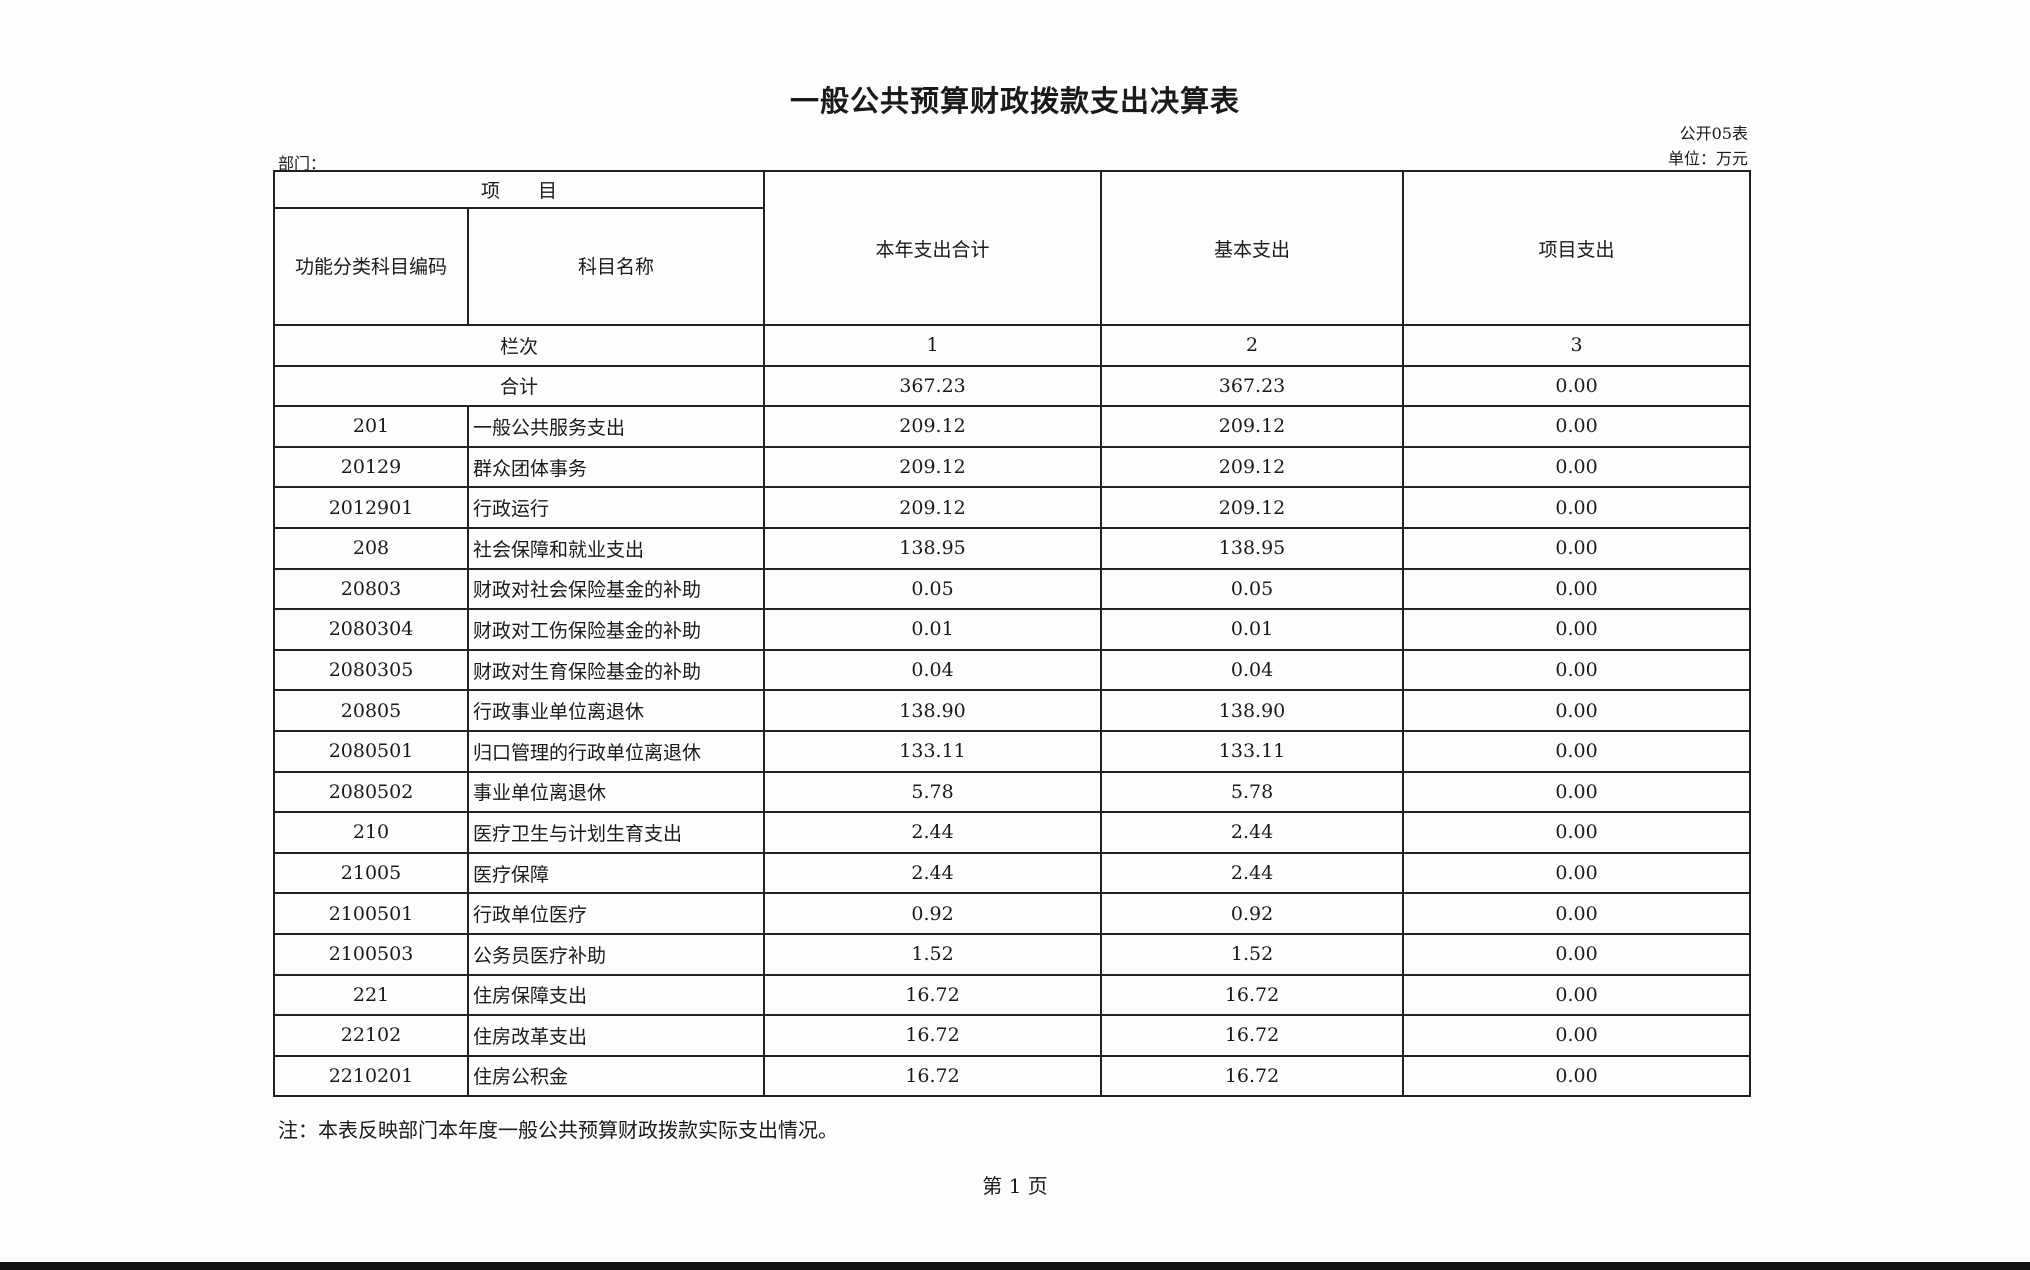  What do you see at coordinates (616, 954) in the screenshot?
I see `cell-name: 公务员医疗补助` at bounding box center [616, 954].